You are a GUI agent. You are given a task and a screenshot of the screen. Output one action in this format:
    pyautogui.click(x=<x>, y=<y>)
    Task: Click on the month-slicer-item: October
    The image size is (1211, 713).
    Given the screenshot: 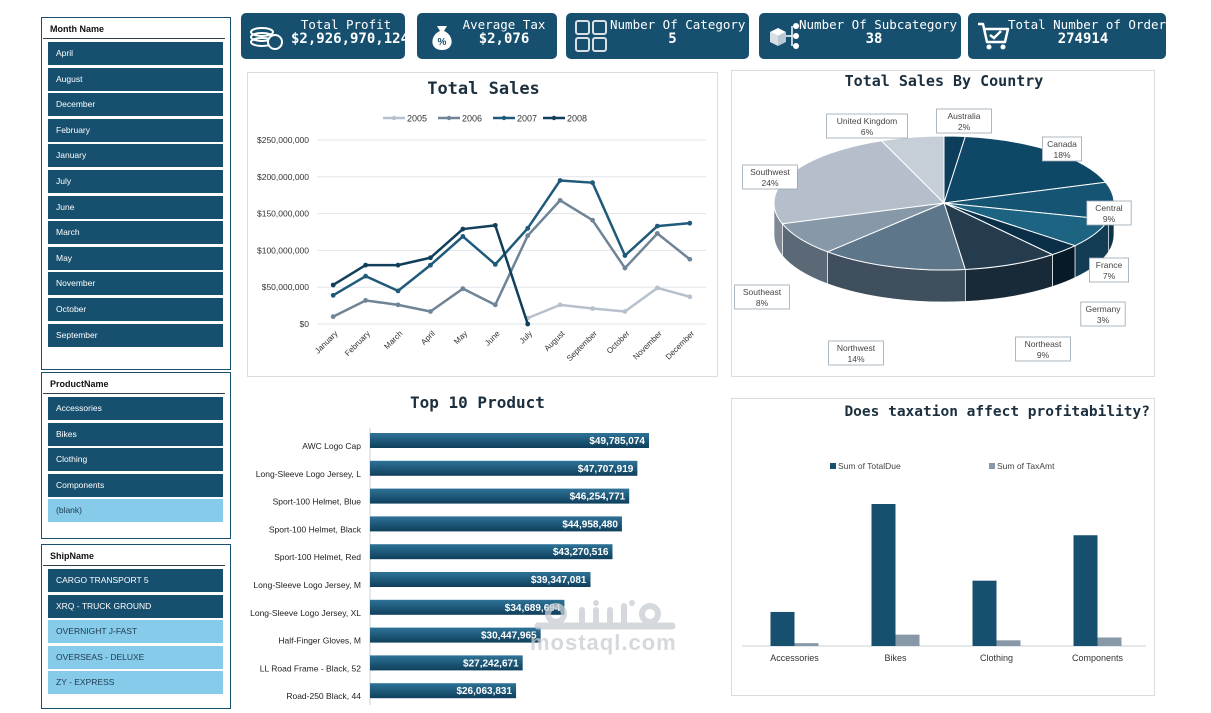 What is the action you would take?
    pyautogui.click(x=135, y=309)
    